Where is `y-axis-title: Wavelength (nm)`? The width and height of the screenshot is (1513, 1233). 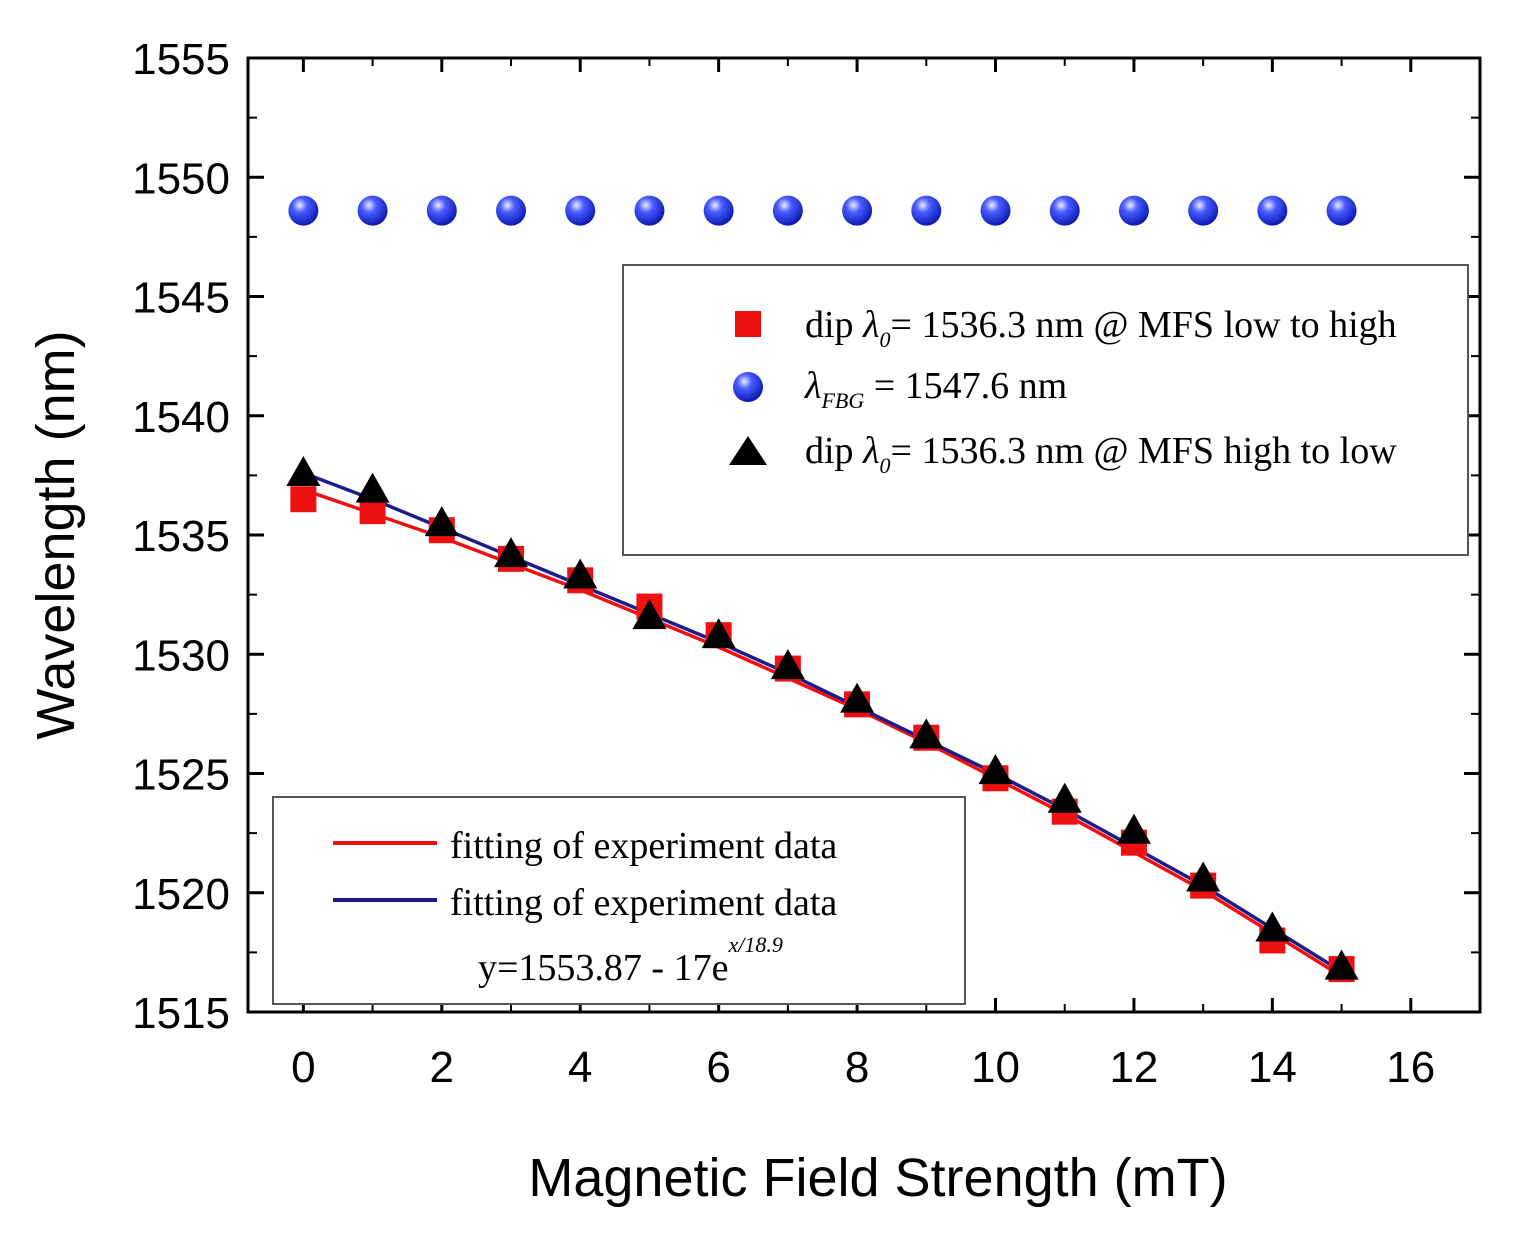 y-axis-title: Wavelength (nm) is located at coordinates (56, 534).